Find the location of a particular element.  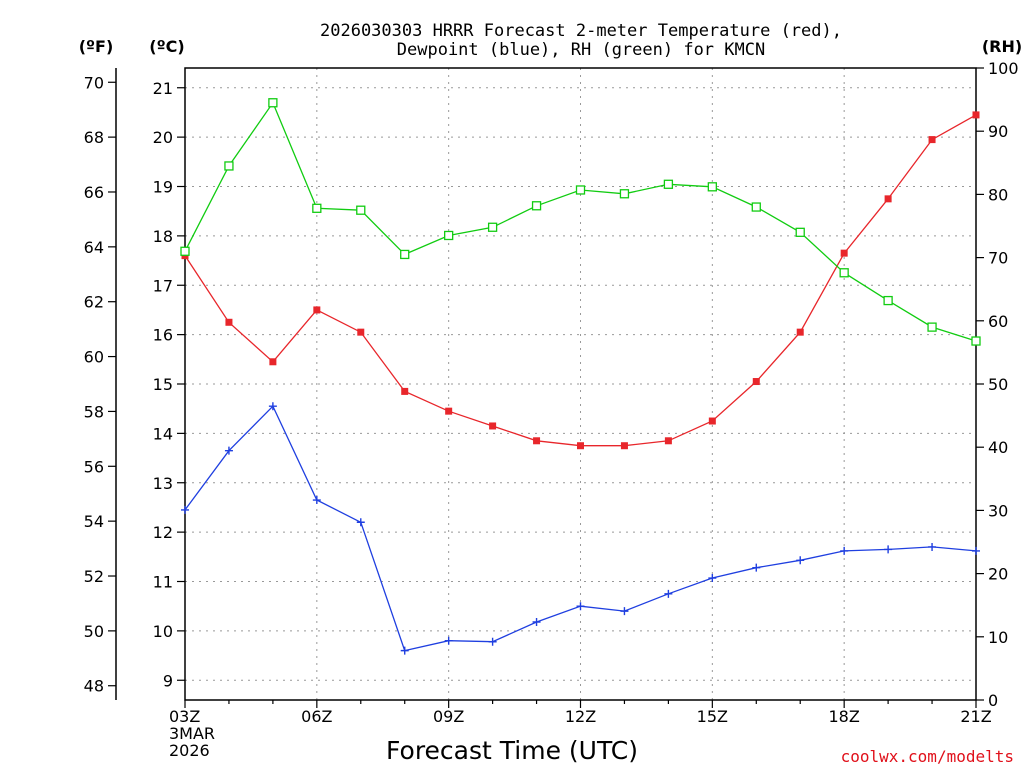

rh-tick-label: 100 is located at coordinates (1003, 68).